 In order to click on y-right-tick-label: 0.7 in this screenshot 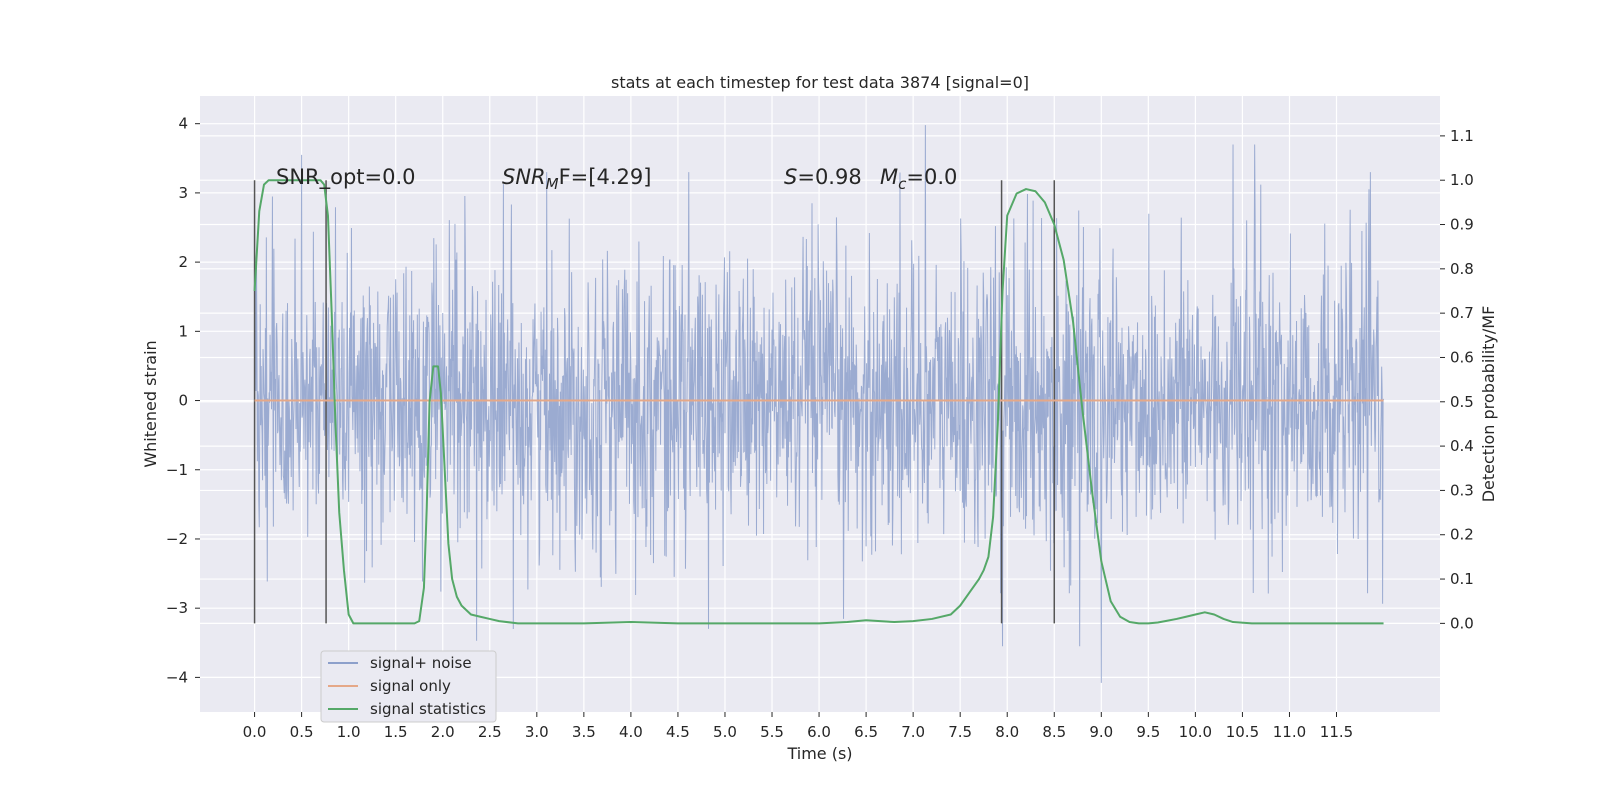, I will do `click(1462, 313)`.